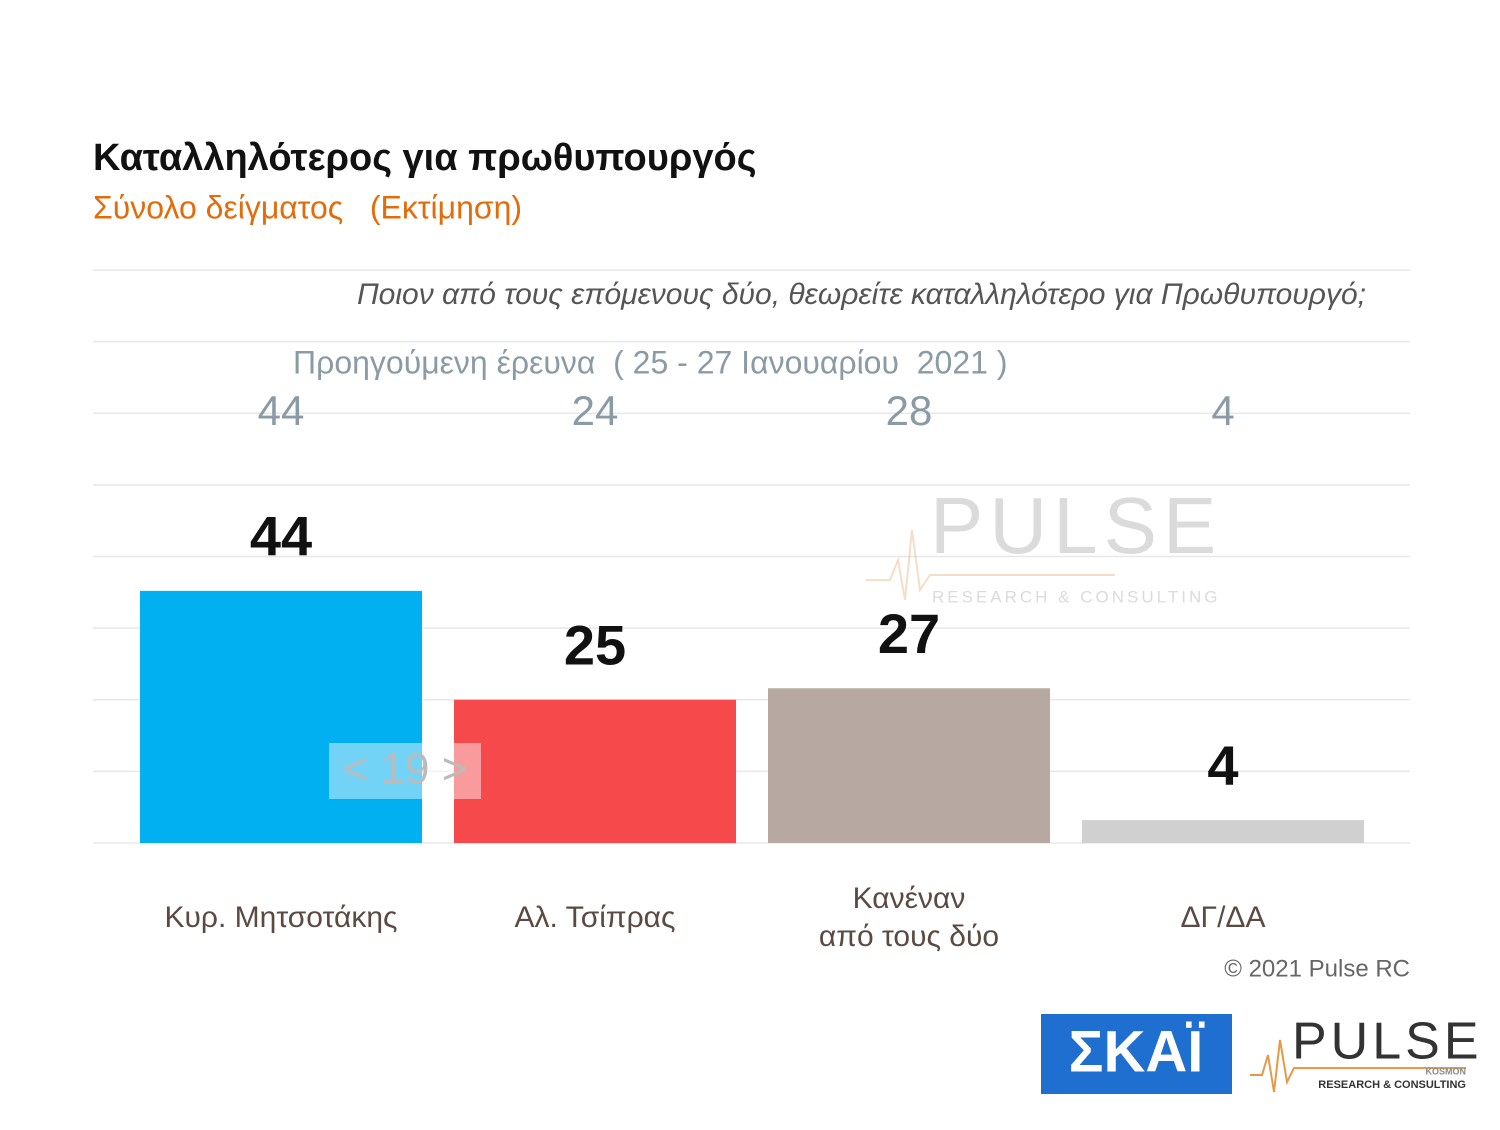  I want to click on watermark-text: PULSE, so click(1076, 525).